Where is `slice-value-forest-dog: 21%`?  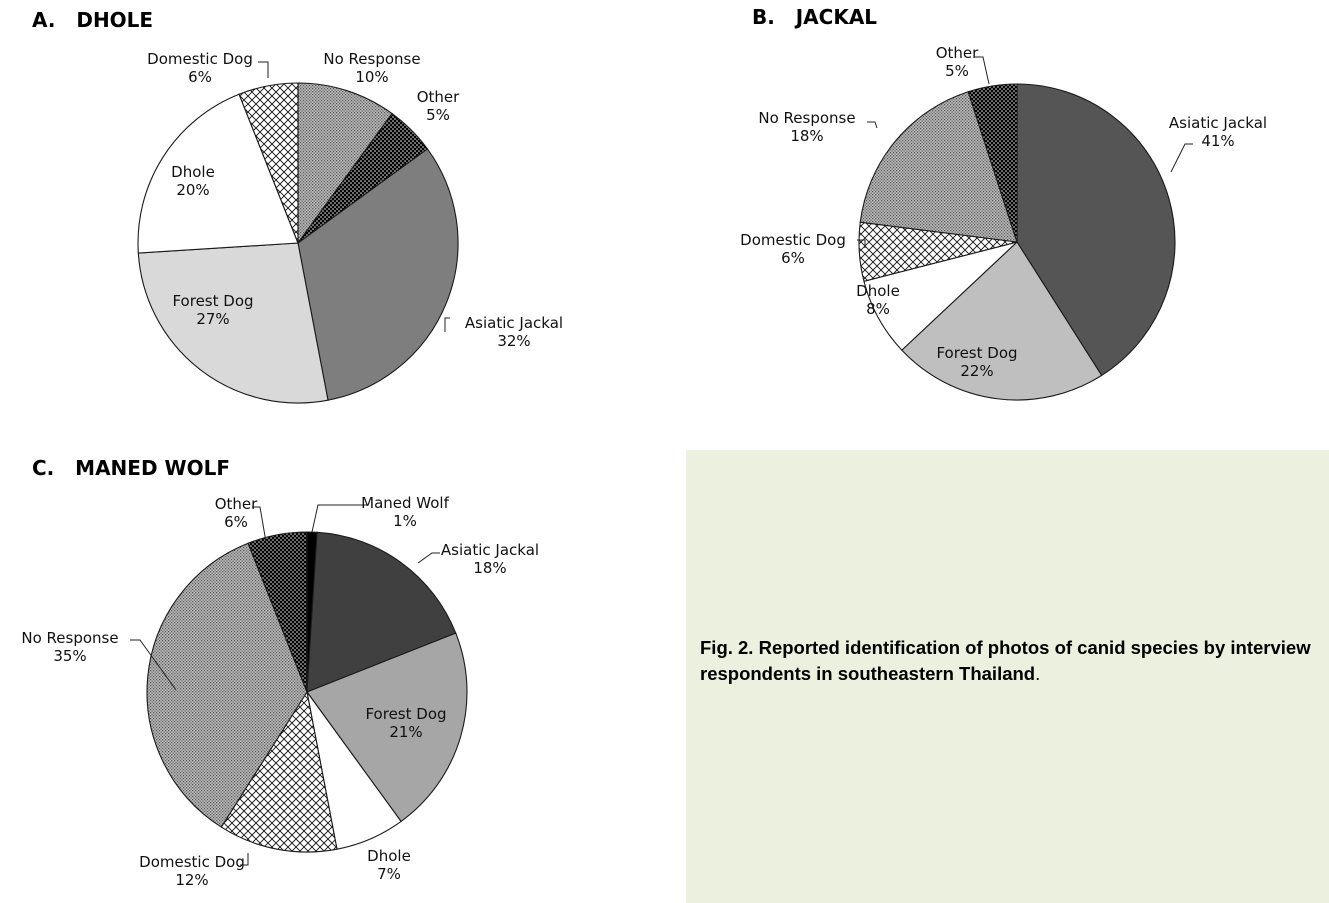 slice-value-forest-dog: 21% is located at coordinates (405, 732).